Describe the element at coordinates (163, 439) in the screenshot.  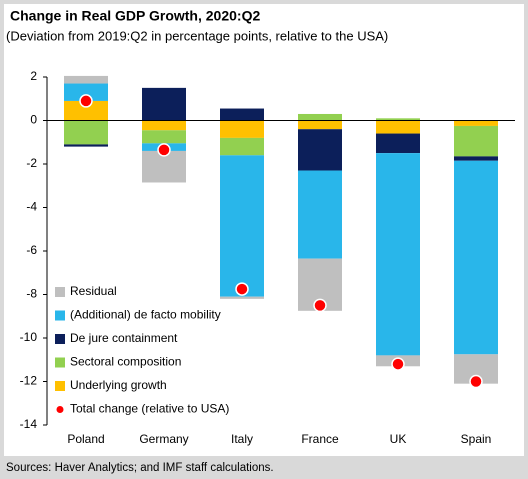
I see `x-tick-label: Germany` at that location.